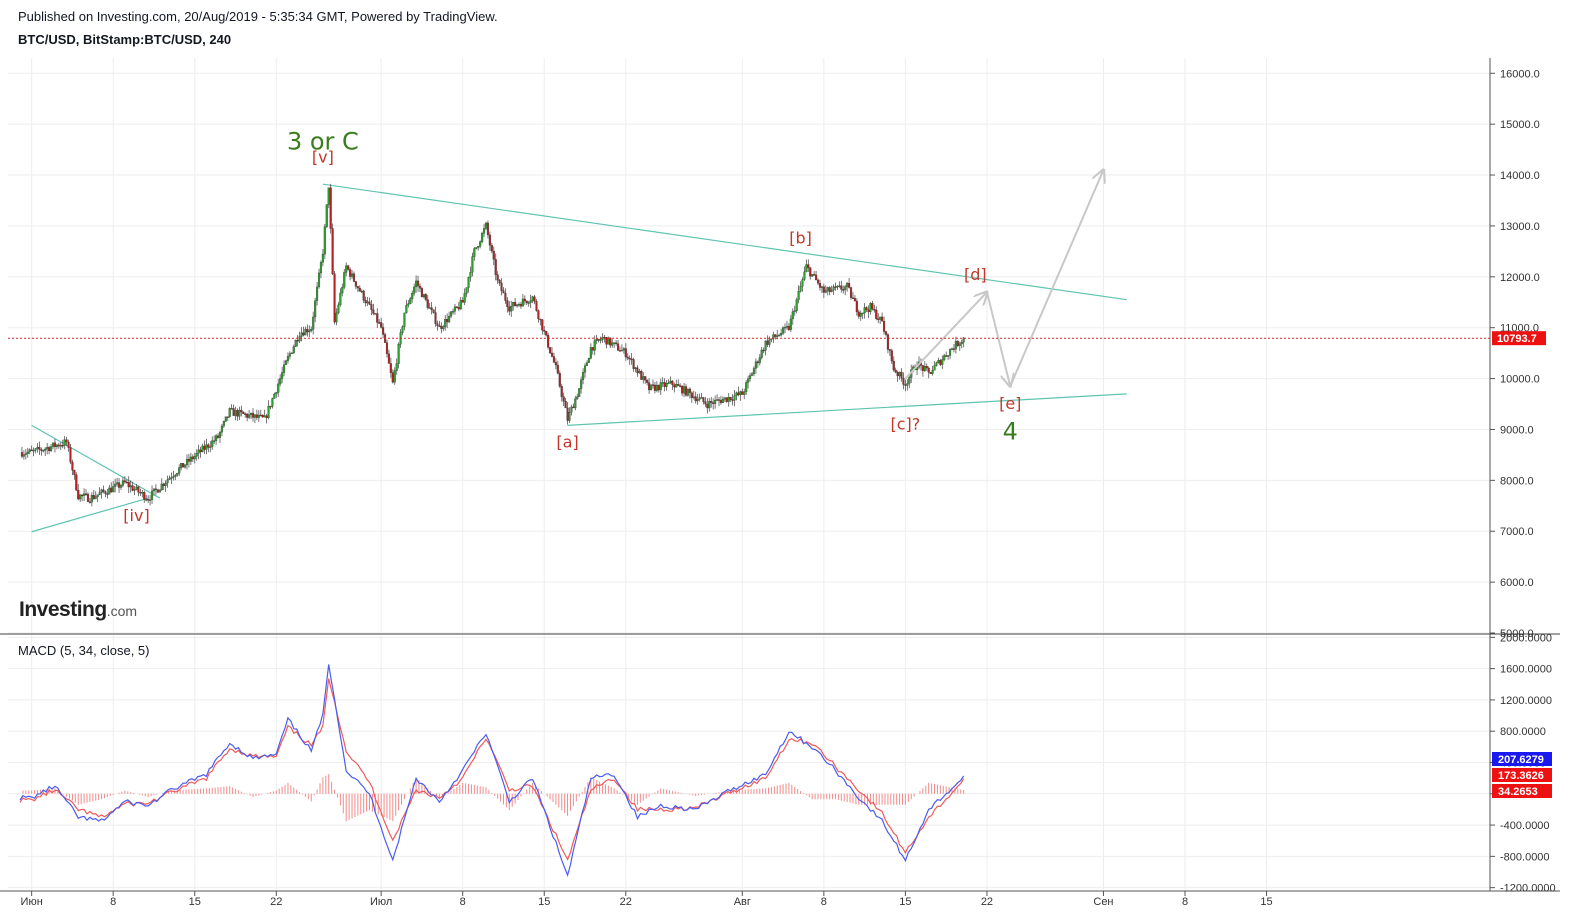  What do you see at coordinates (1517, 583) in the screenshot?
I see `price-tick-label: 6000.0` at bounding box center [1517, 583].